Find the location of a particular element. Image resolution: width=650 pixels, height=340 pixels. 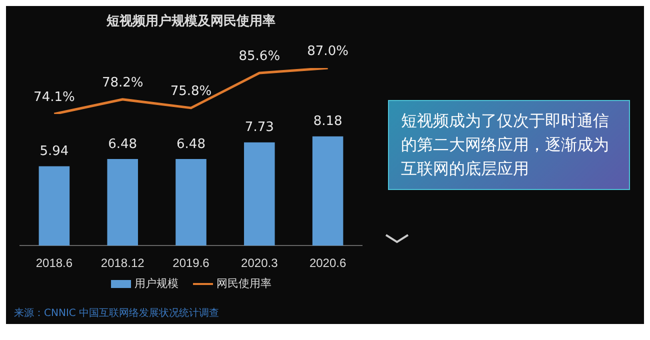

data-label: 7.73 is located at coordinates (259, 128).